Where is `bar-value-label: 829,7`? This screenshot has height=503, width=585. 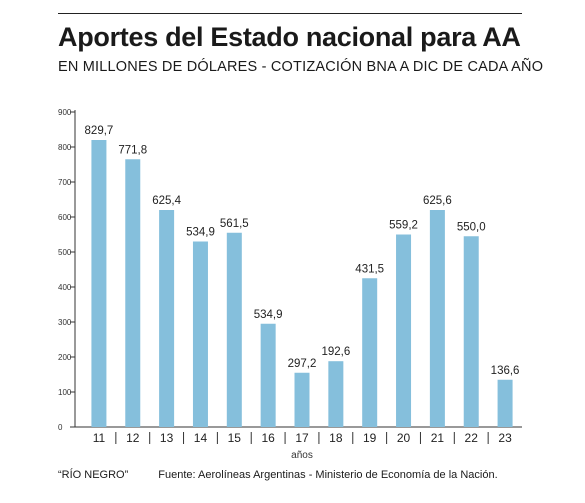 bar-value-label: 829,7 is located at coordinates (99, 131).